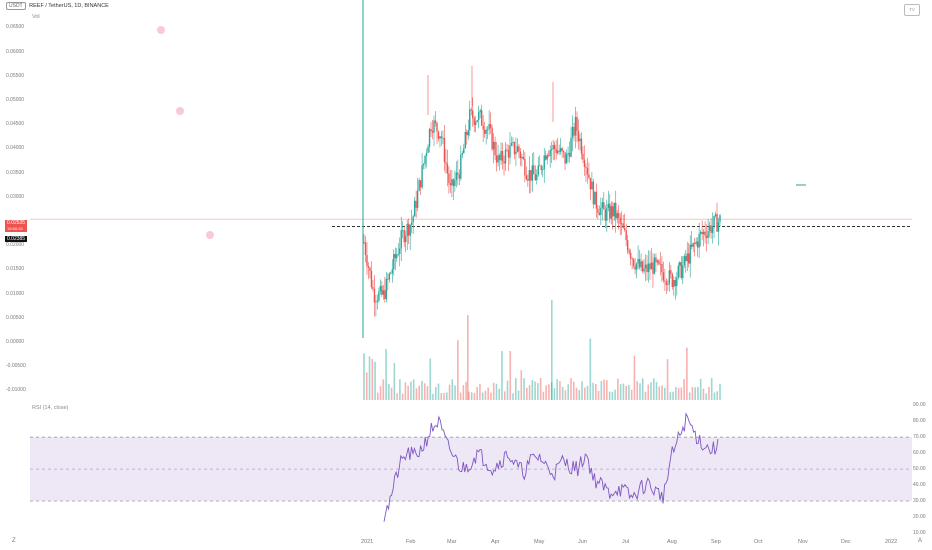 The image size is (932, 550). Describe the element at coordinates (15, 341) in the screenshot. I see `price-tick-label: 0.00000` at that location.